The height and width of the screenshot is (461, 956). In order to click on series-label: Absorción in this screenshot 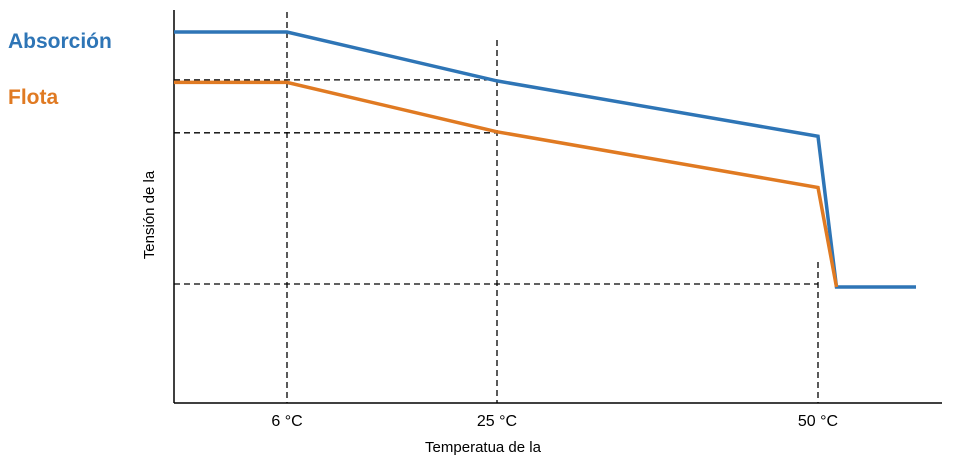, I will do `click(60, 41)`.